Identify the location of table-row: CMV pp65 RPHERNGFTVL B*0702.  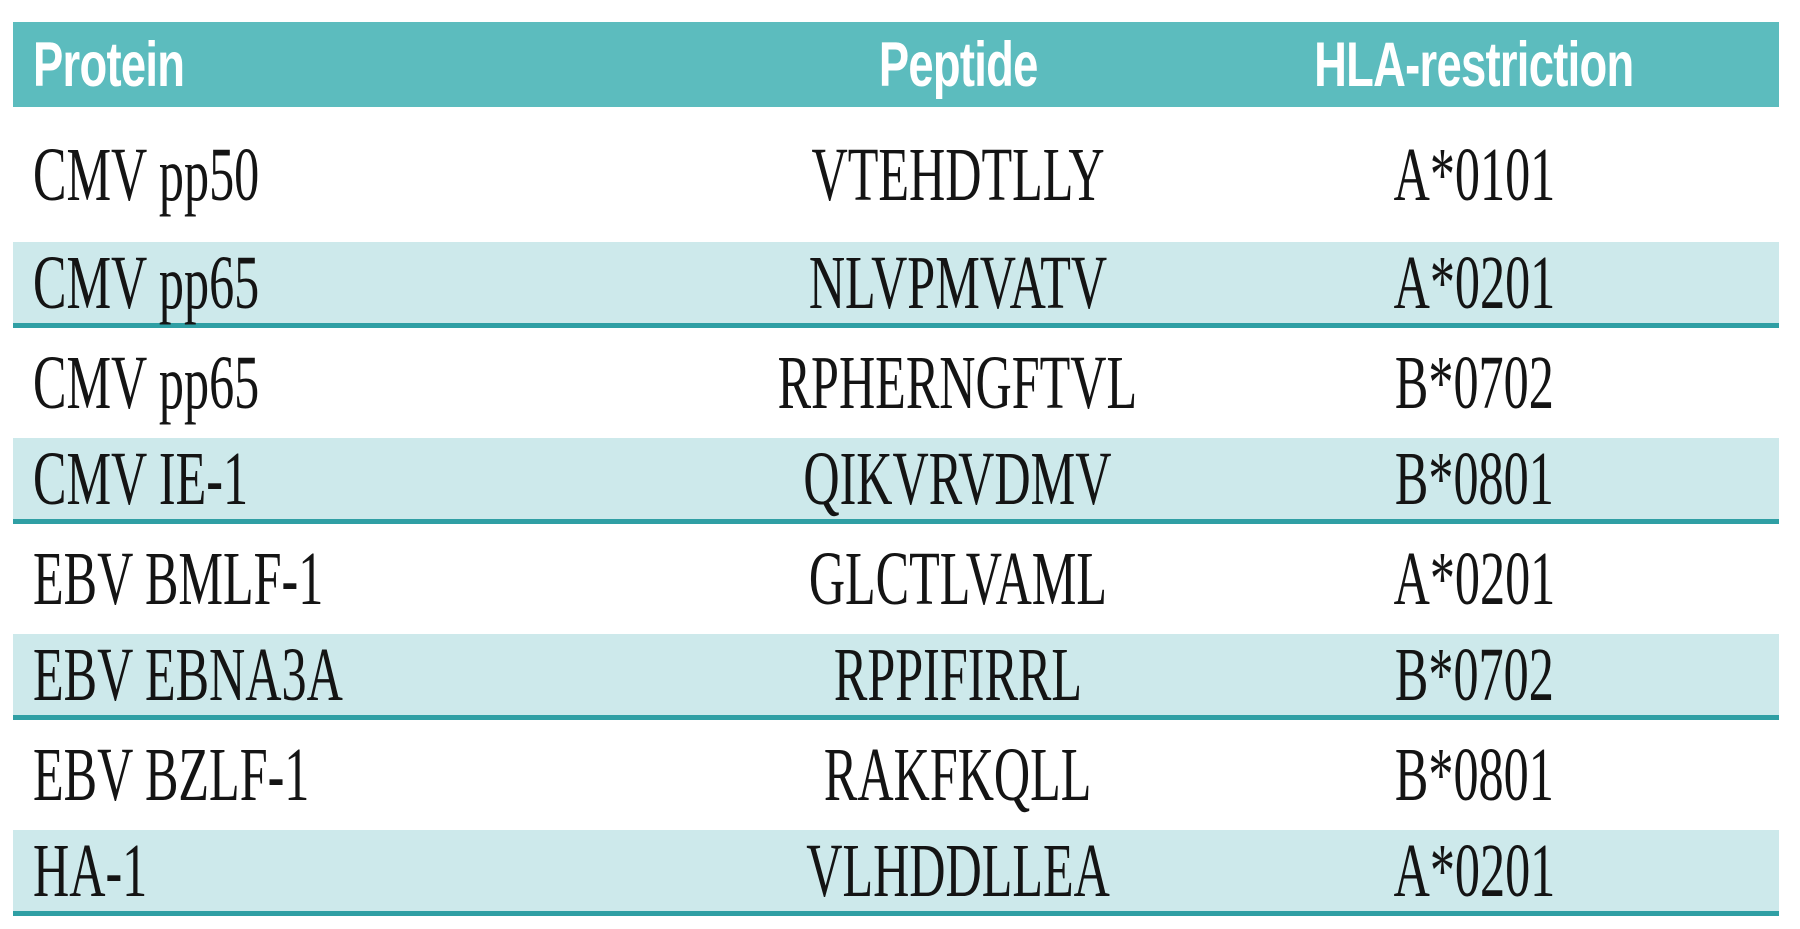
(896, 383).